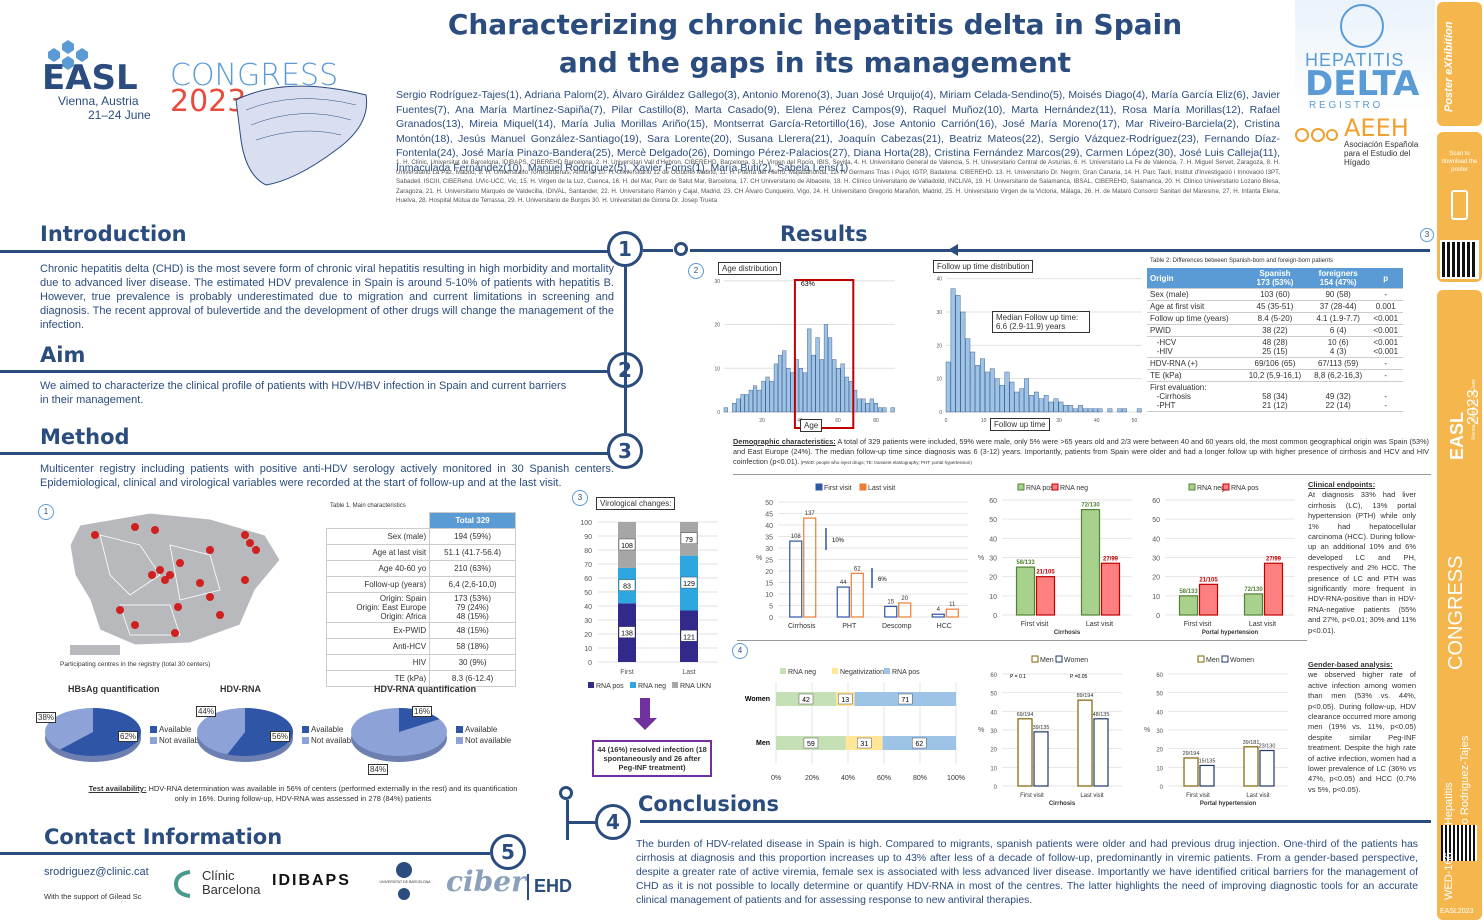 This screenshot has height=921, width=1484. Describe the element at coordinates (1060, 250) in the screenshot. I see `results-rule` at that location.